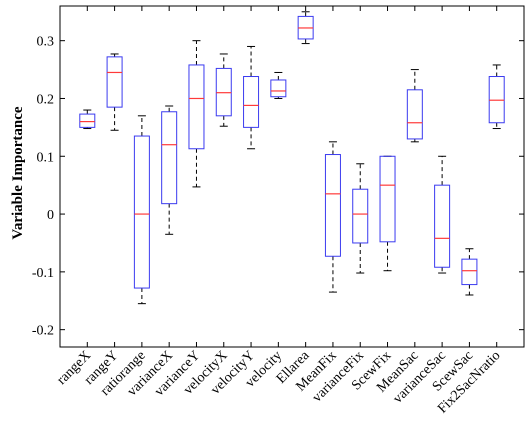  What do you see at coordinates (46, 157) in the screenshot?
I see `y-tick-label: 0.1` at bounding box center [46, 157].